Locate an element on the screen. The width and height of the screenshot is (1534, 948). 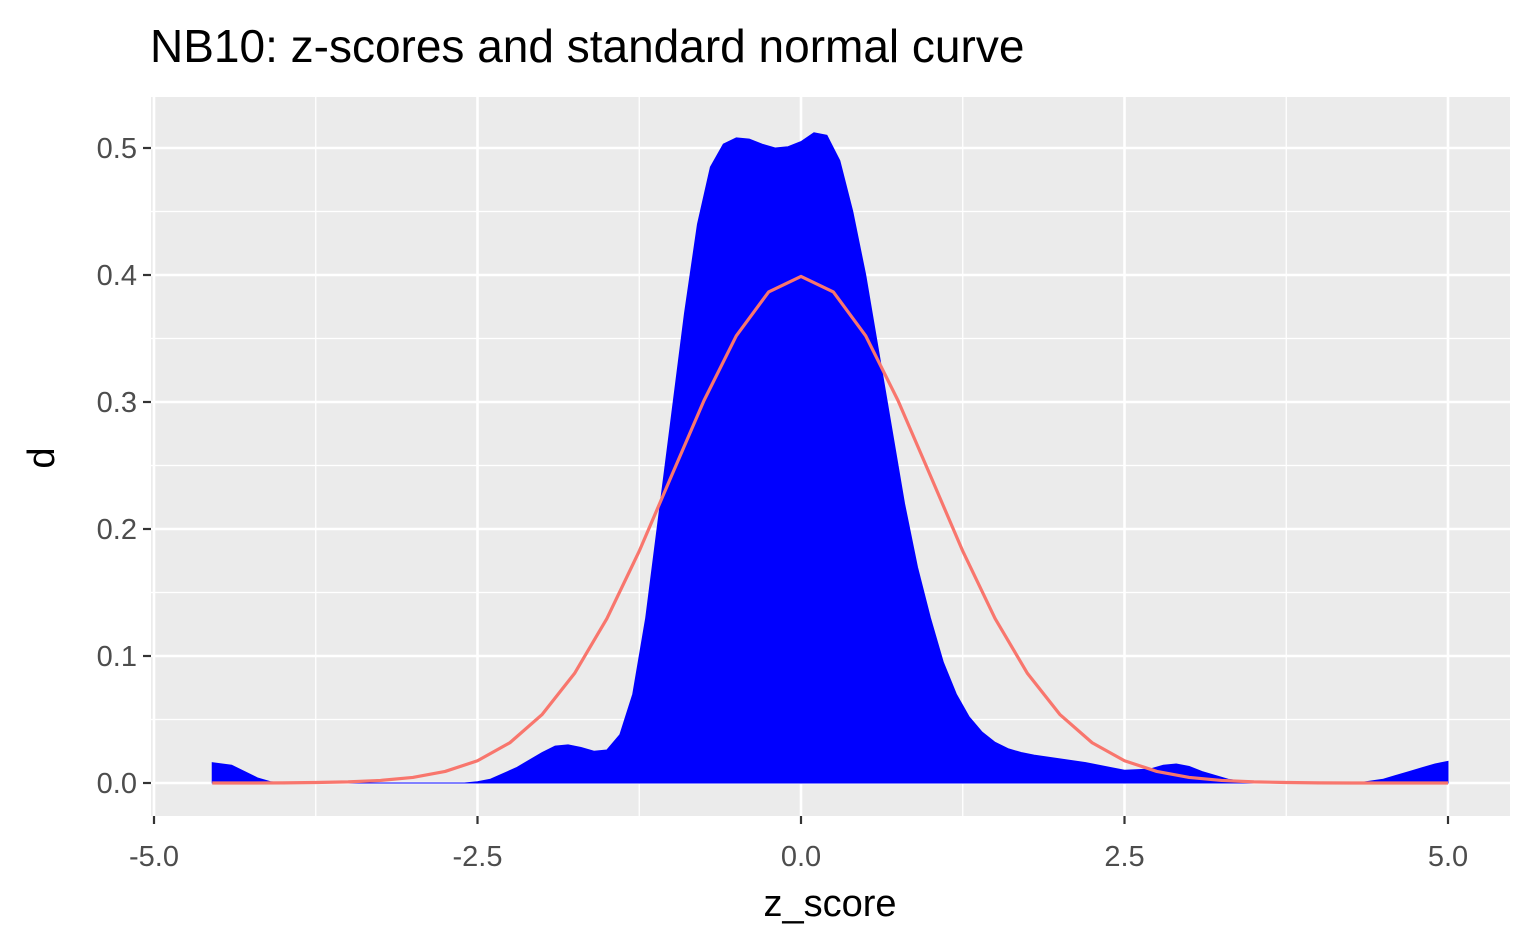
y-tick-label: 0.0 is located at coordinates (117, 784).